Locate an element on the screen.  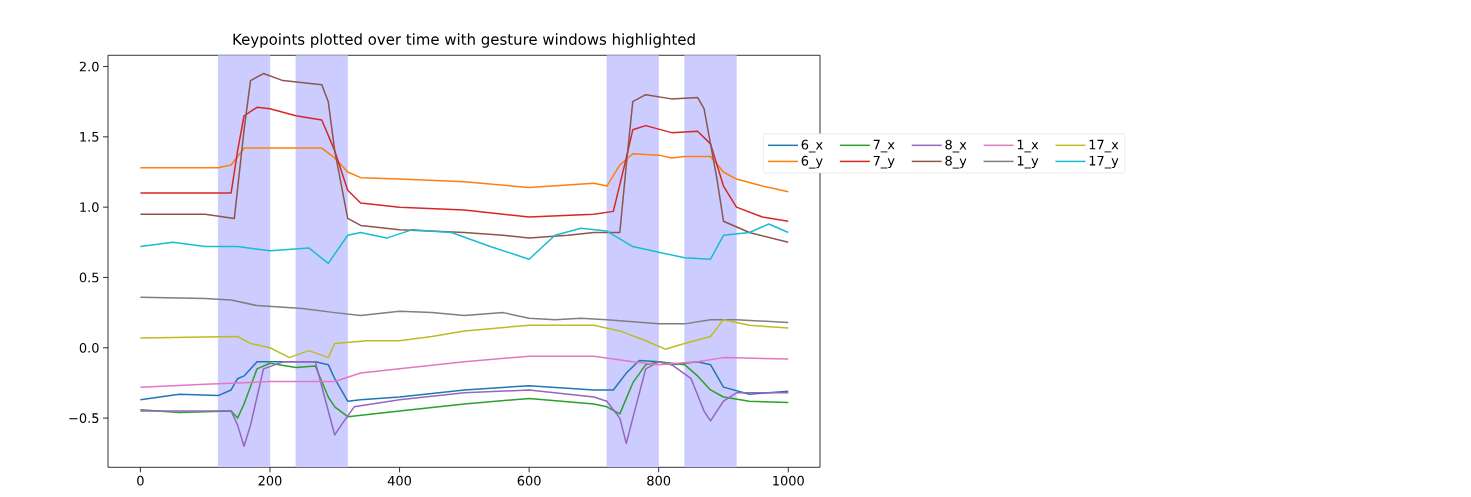
chart-title: Keypoints plotted over time with gesture windows highlighted is located at coordinates (464, 40).